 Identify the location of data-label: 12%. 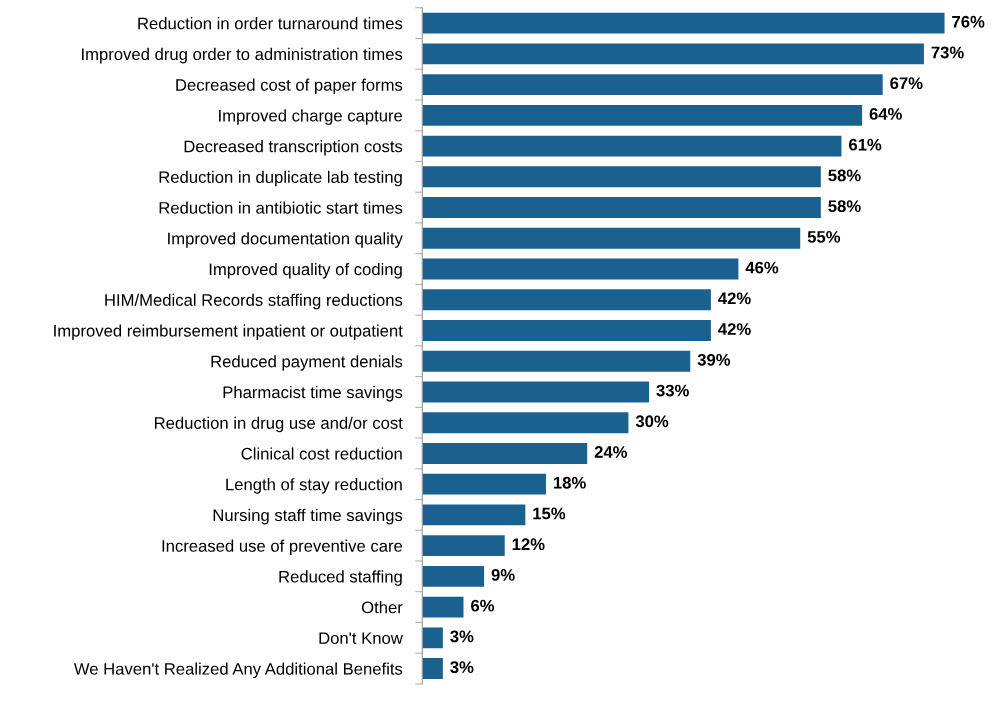
(528, 544).